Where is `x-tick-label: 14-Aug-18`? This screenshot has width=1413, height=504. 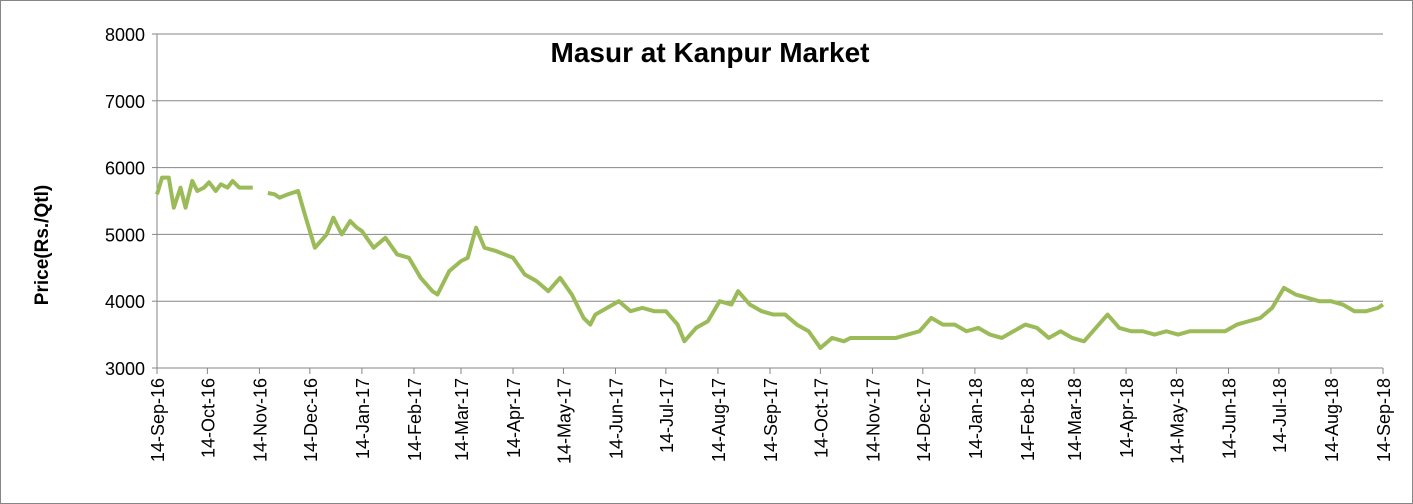 x-tick-label: 14-Aug-18 is located at coordinates (1332, 420).